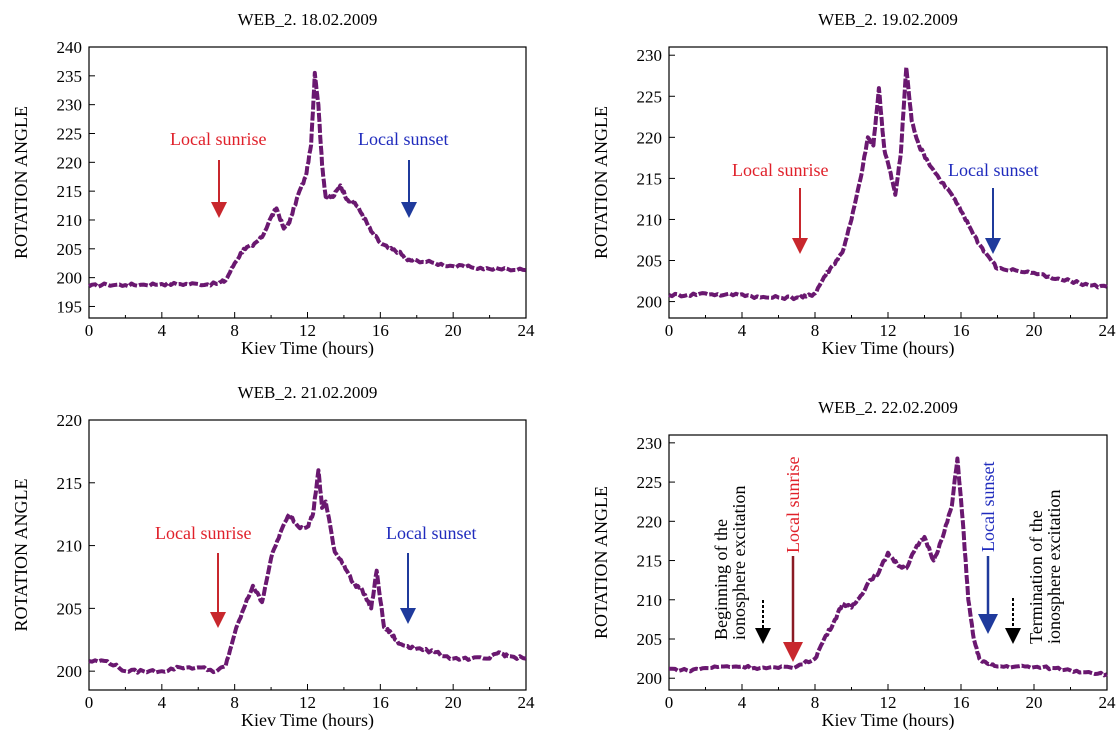  I want to click on y-tick-label: 240, so click(70, 47).